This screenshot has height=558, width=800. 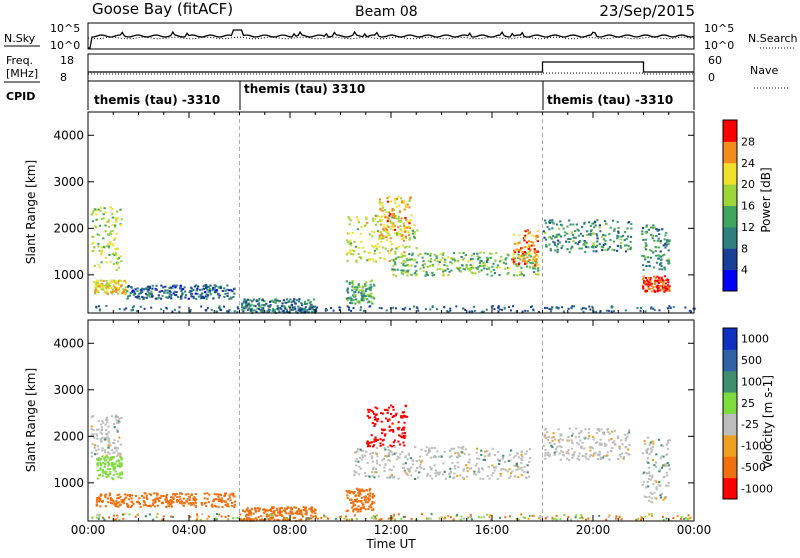 I want to click on colorbar-swatch, so click(x=730, y=259).